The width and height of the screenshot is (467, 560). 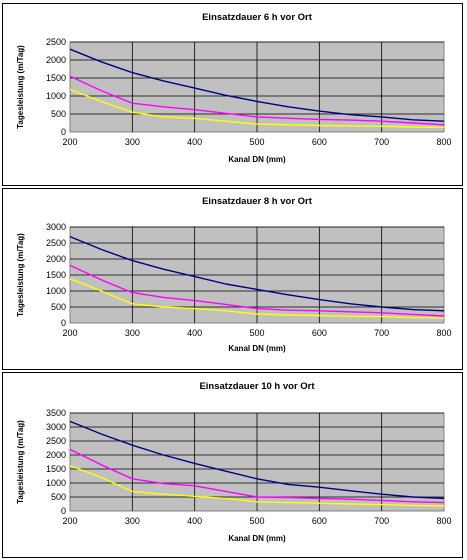 I want to click on chart-title: Einsatzdauer 8 h vor Ort, so click(x=257, y=201).